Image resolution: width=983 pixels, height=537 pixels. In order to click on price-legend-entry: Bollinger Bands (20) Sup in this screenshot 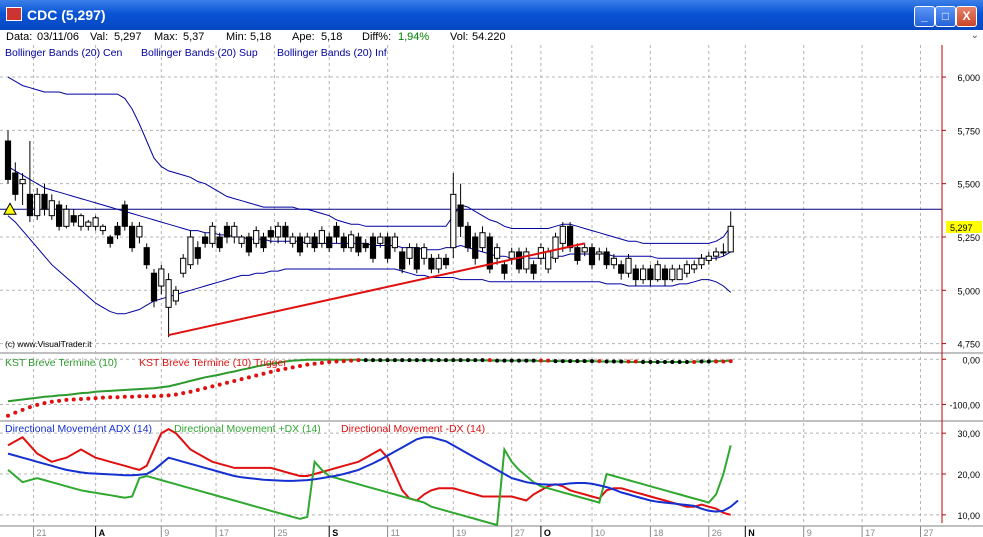, I will do `click(199, 53)`.